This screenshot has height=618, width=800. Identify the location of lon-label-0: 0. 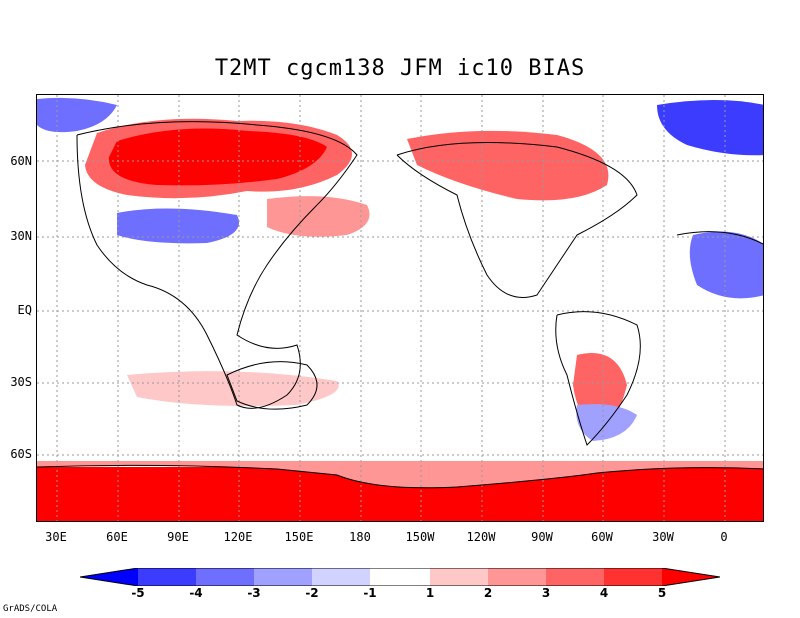
(724, 537).